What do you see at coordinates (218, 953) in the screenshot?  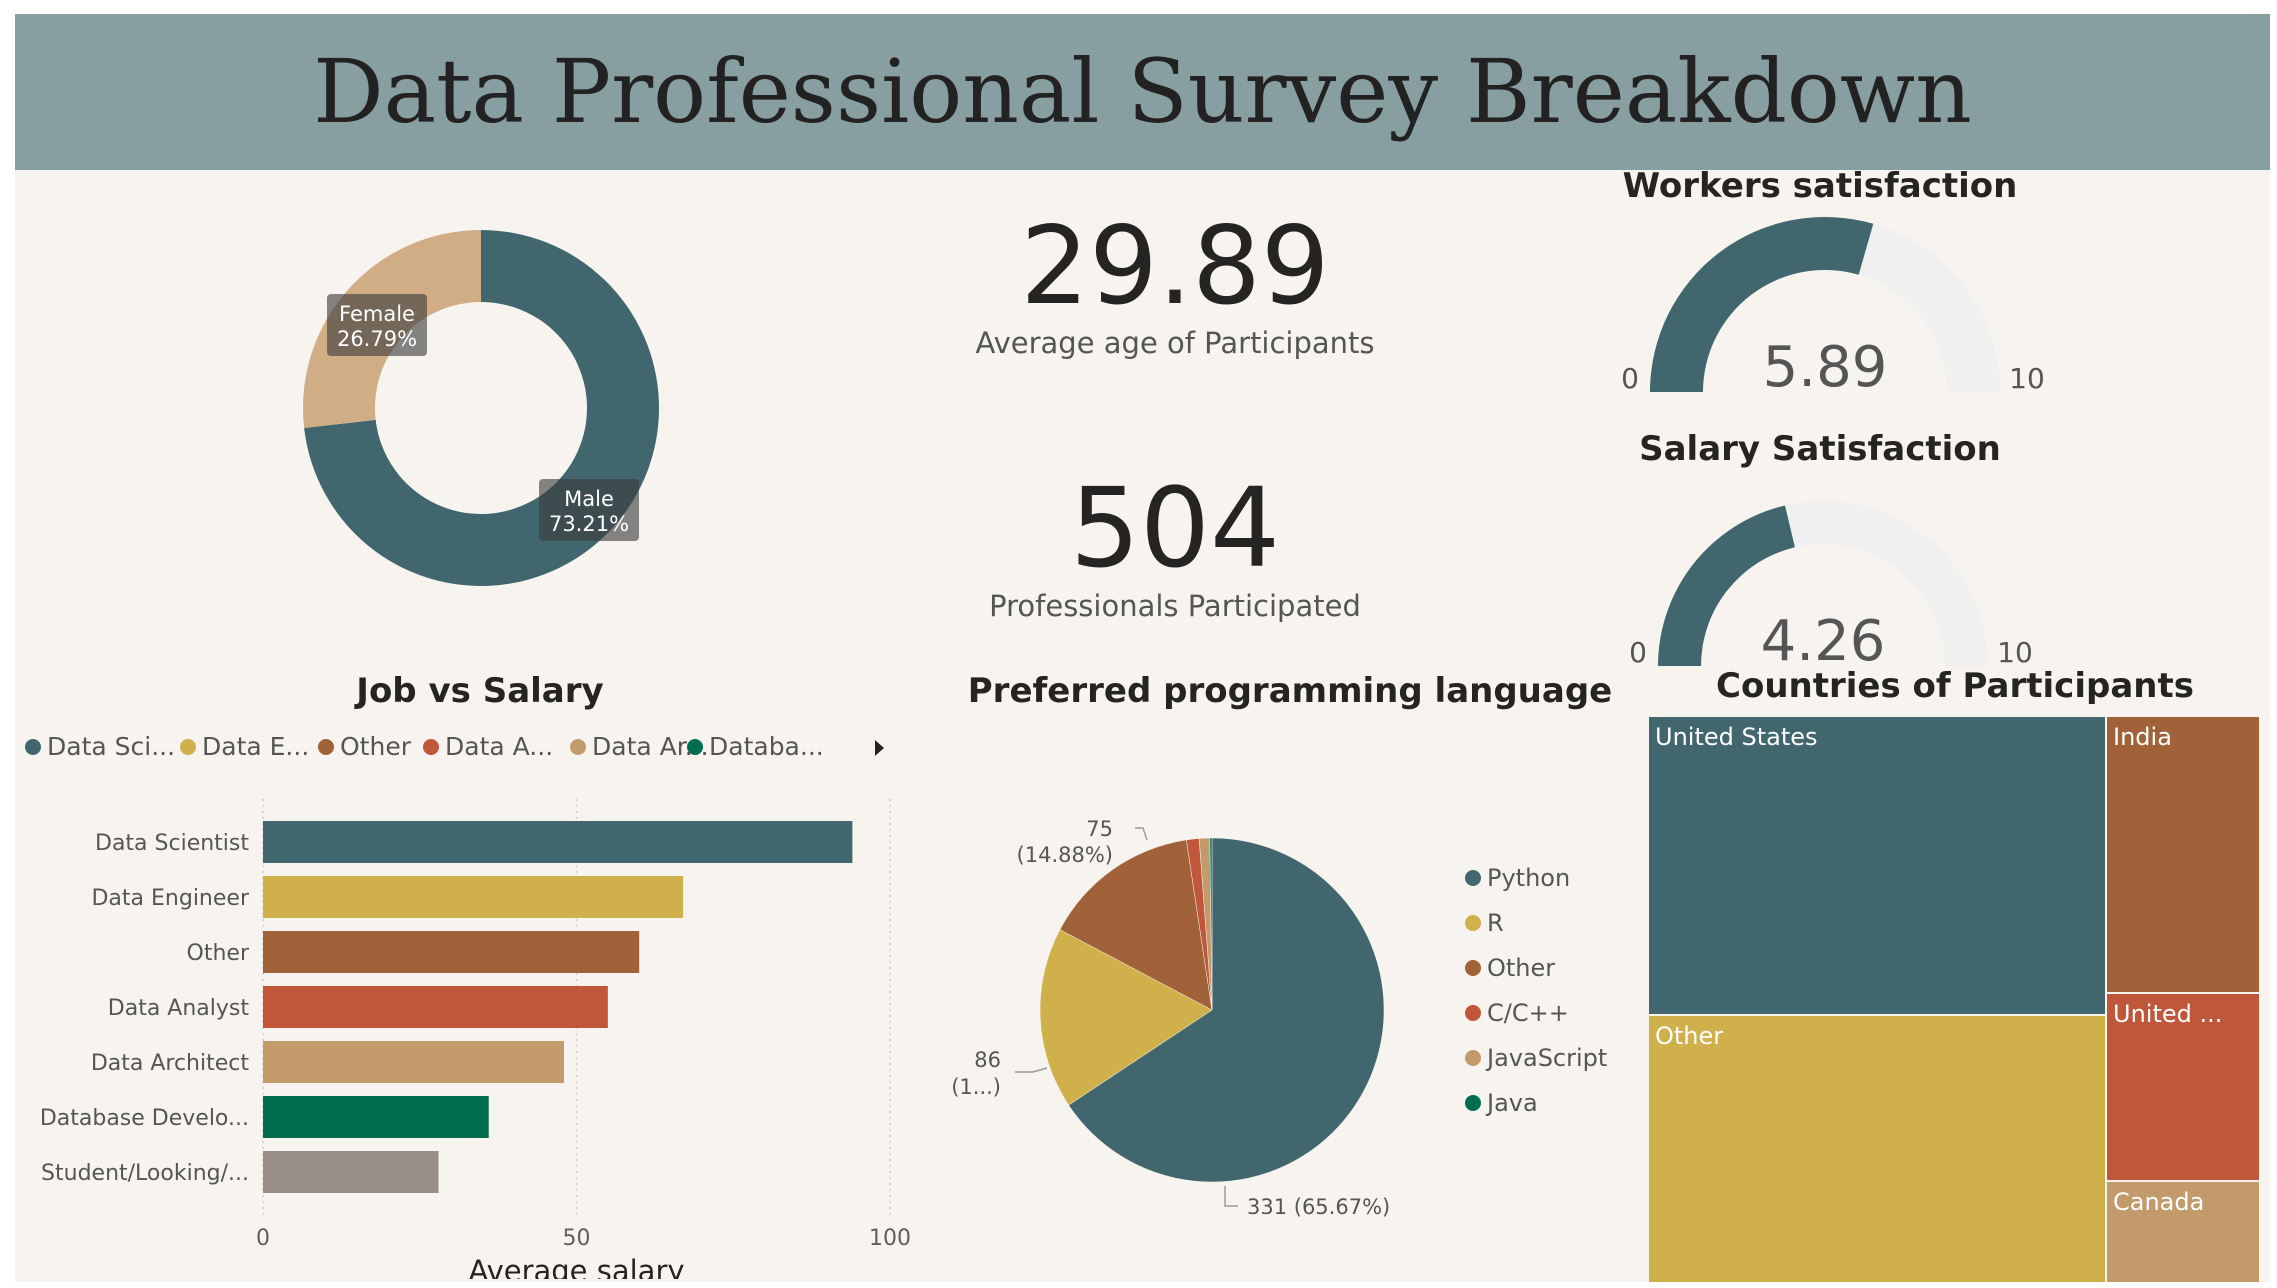 I see `y-tick-label: Other` at bounding box center [218, 953].